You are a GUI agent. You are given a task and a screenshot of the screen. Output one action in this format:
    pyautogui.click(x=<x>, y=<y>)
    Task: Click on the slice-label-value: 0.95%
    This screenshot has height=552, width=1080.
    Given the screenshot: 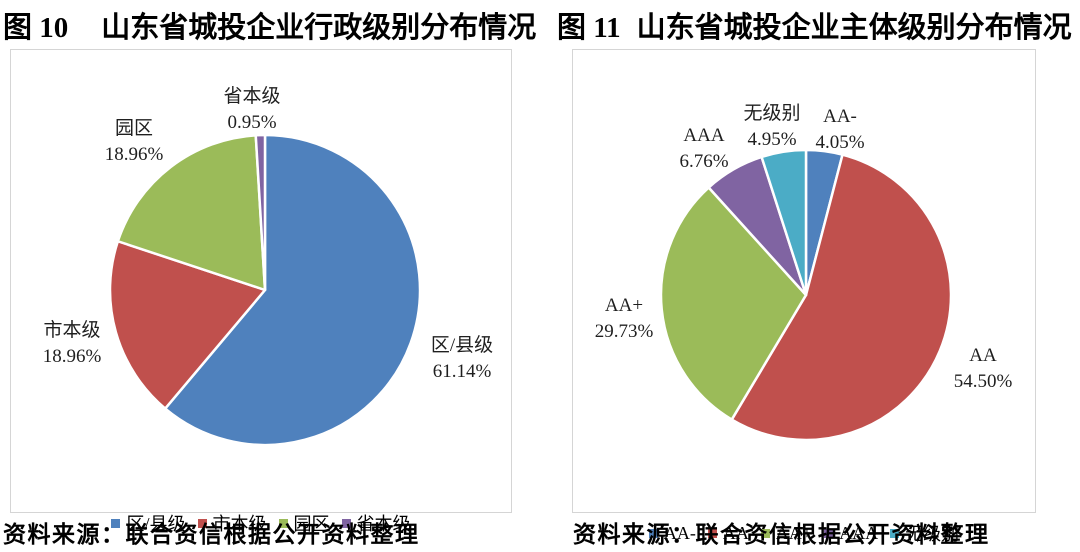 What is the action you would take?
    pyautogui.click(x=252, y=122)
    